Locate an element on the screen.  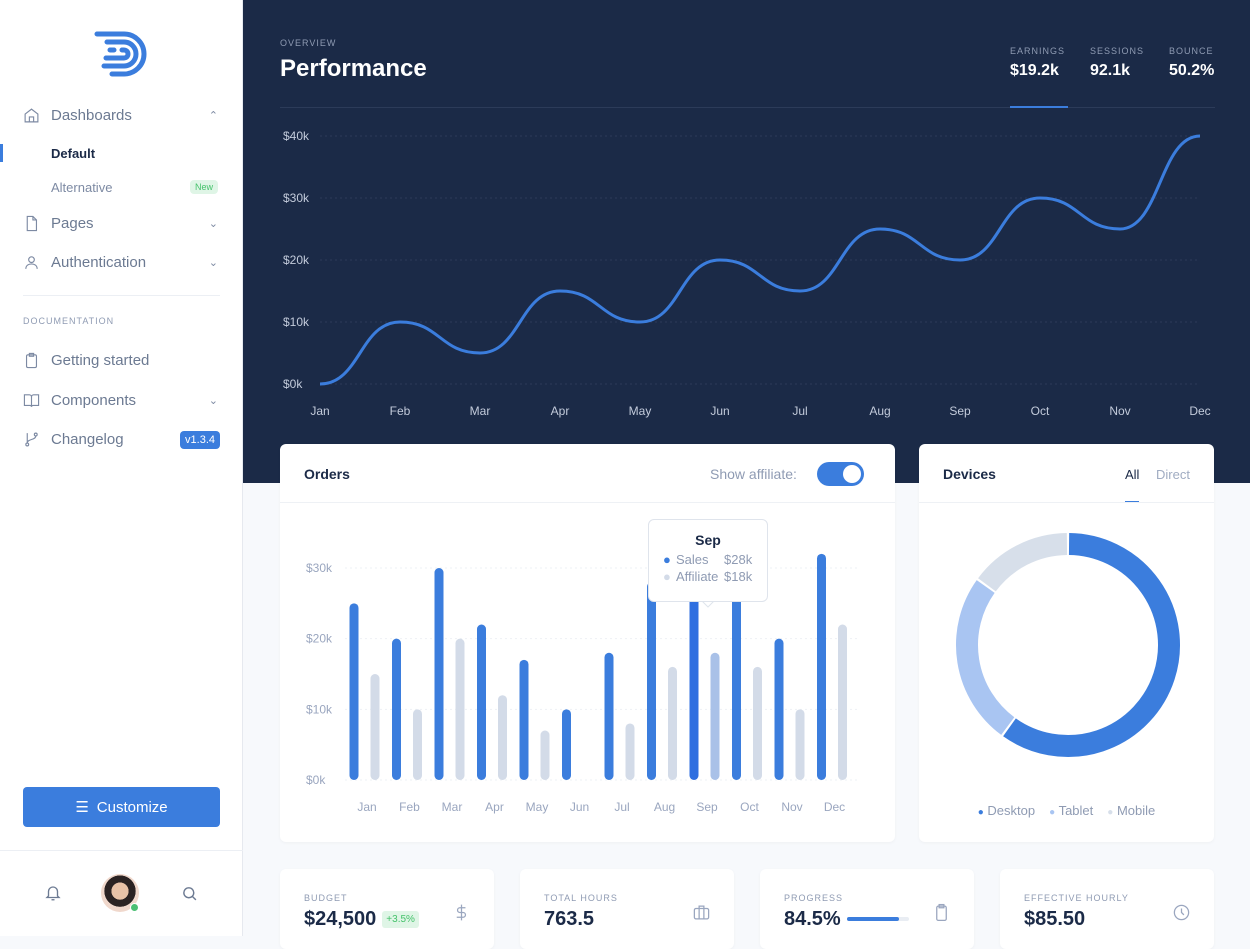
file-icon is located at coordinates (32, 223).